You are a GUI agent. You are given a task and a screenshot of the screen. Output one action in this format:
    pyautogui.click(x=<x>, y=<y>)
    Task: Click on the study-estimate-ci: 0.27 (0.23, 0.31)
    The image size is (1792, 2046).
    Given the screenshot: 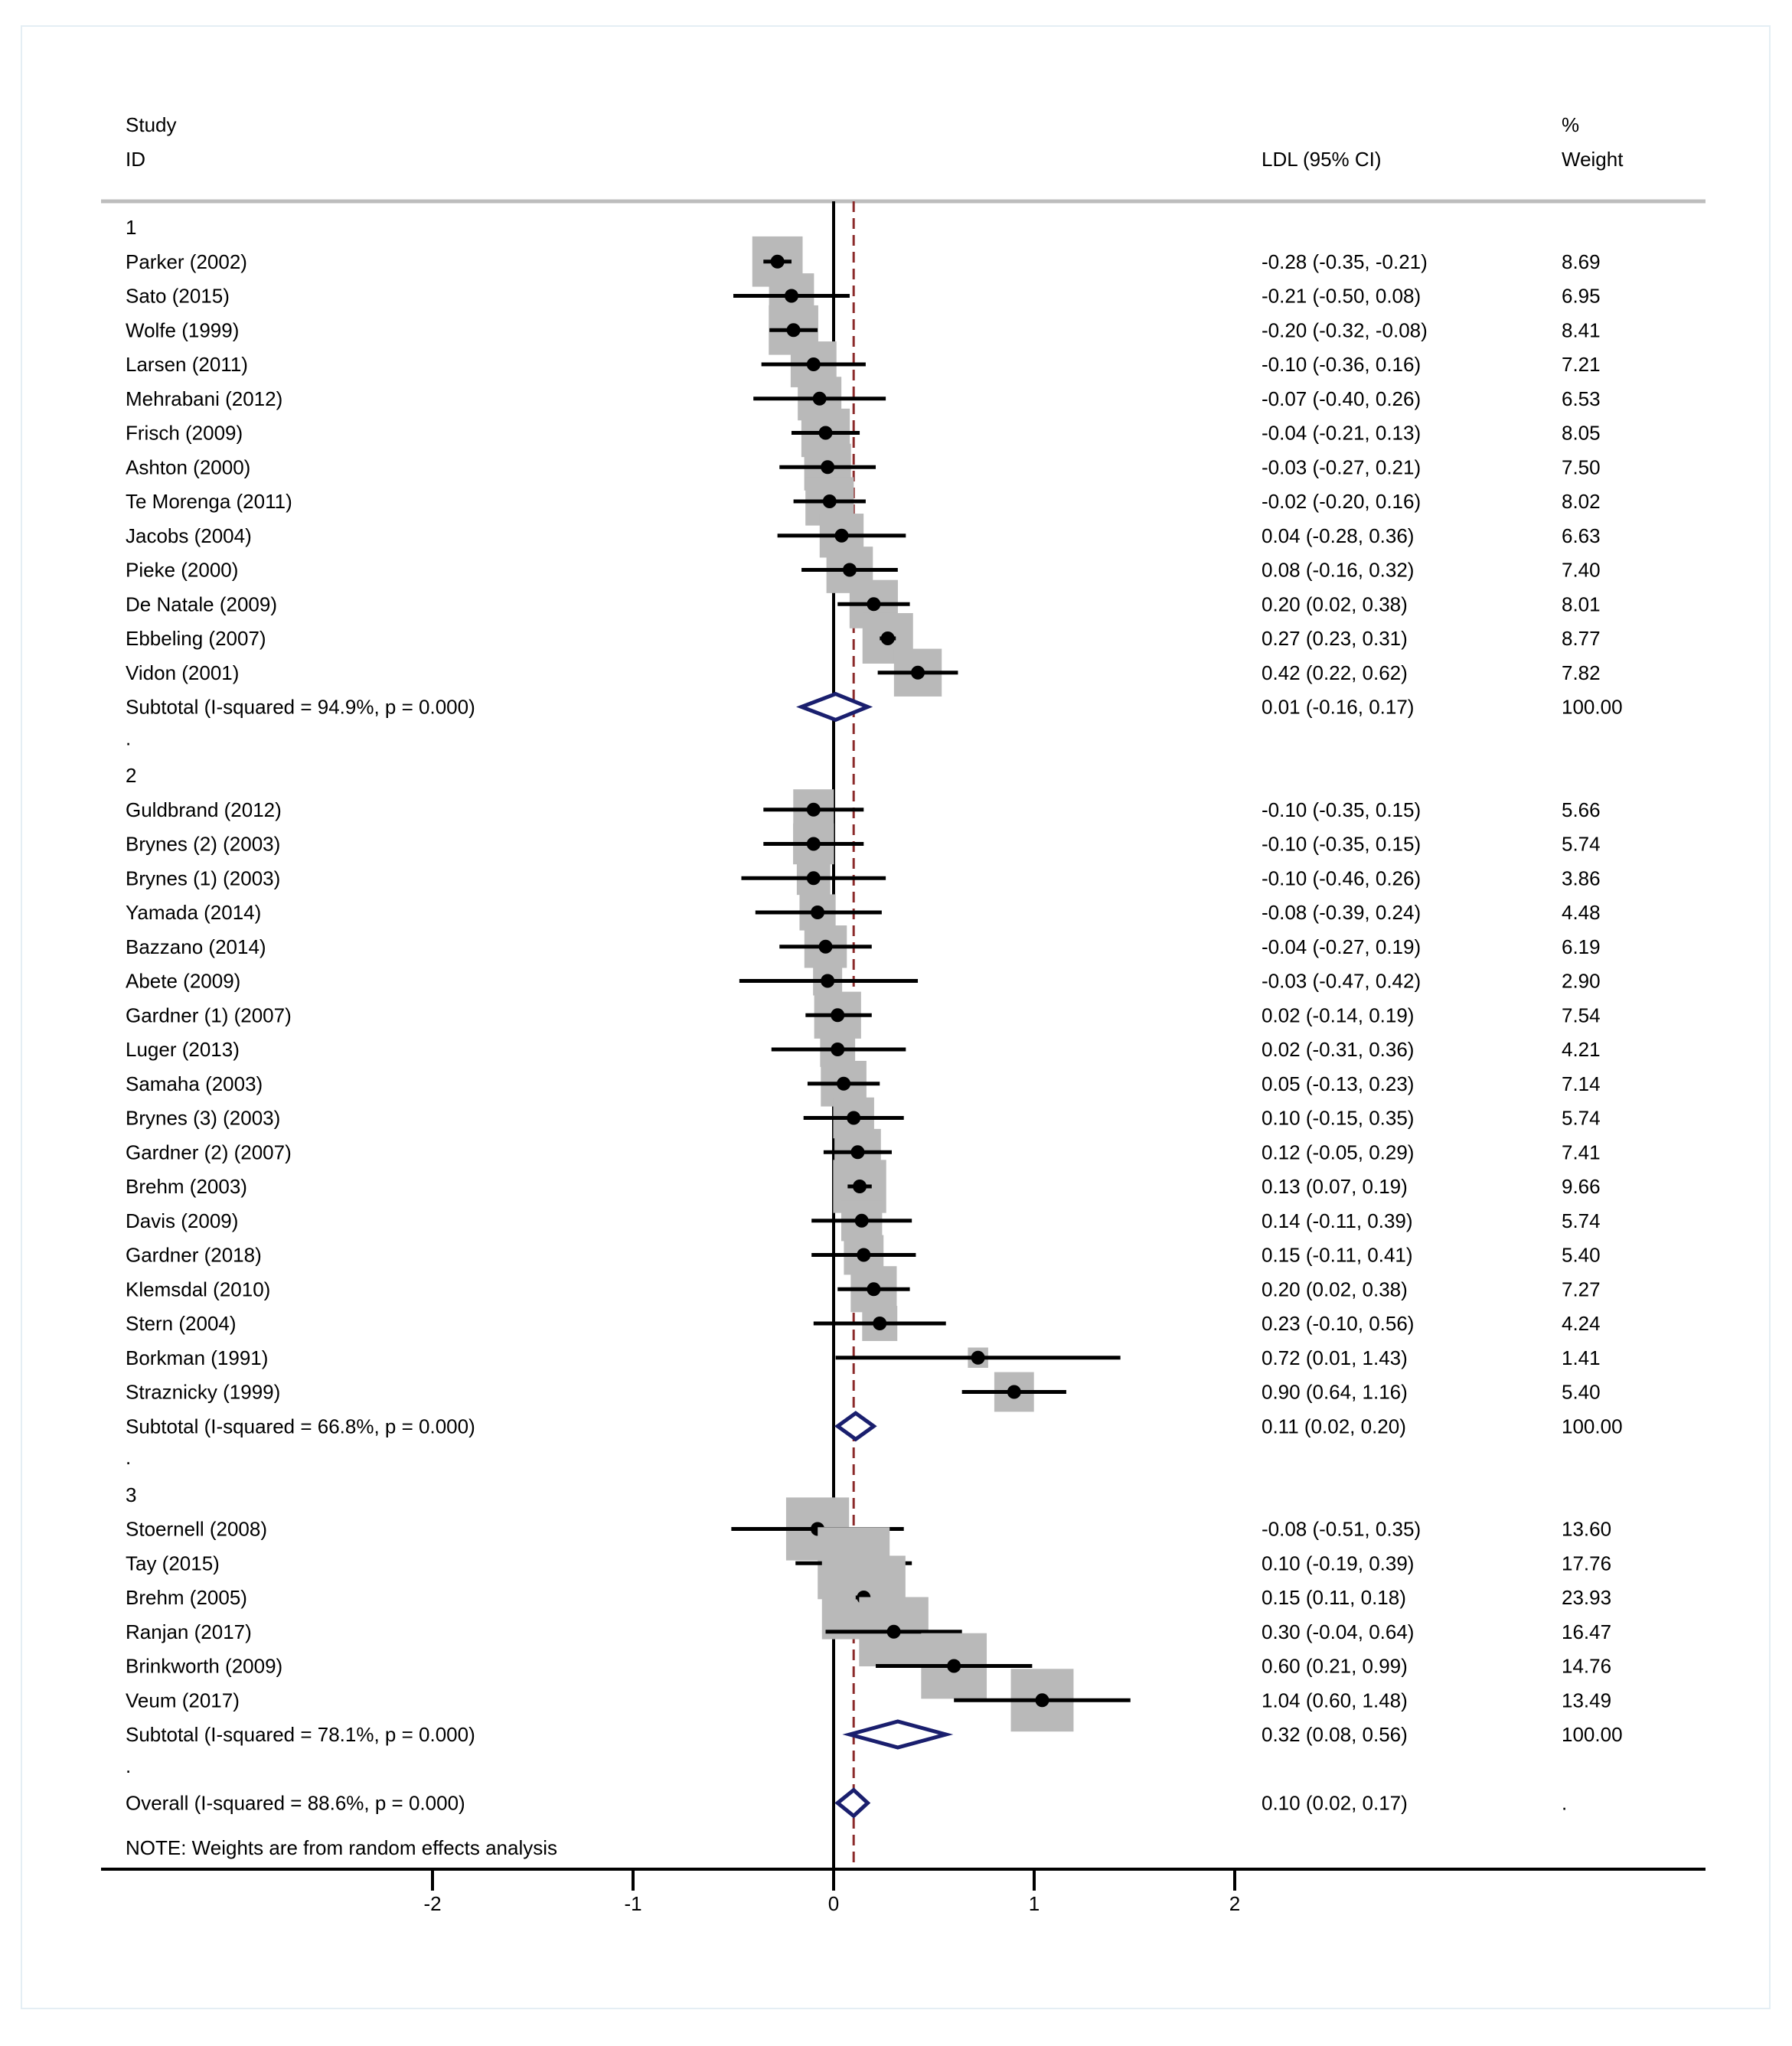 What is the action you would take?
    pyautogui.click(x=1335, y=638)
    